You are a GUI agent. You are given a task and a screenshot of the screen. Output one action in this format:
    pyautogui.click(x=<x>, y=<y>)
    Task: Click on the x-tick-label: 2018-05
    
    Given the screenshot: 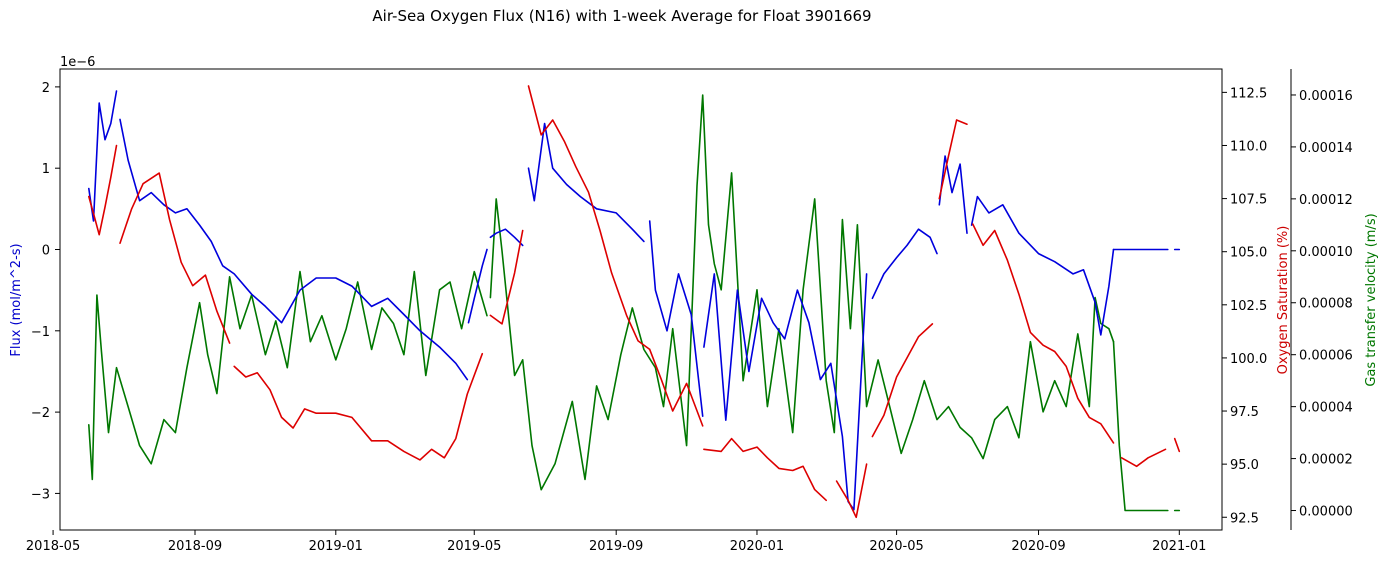 What is the action you would take?
    pyautogui.click(x=53, y=546)
    